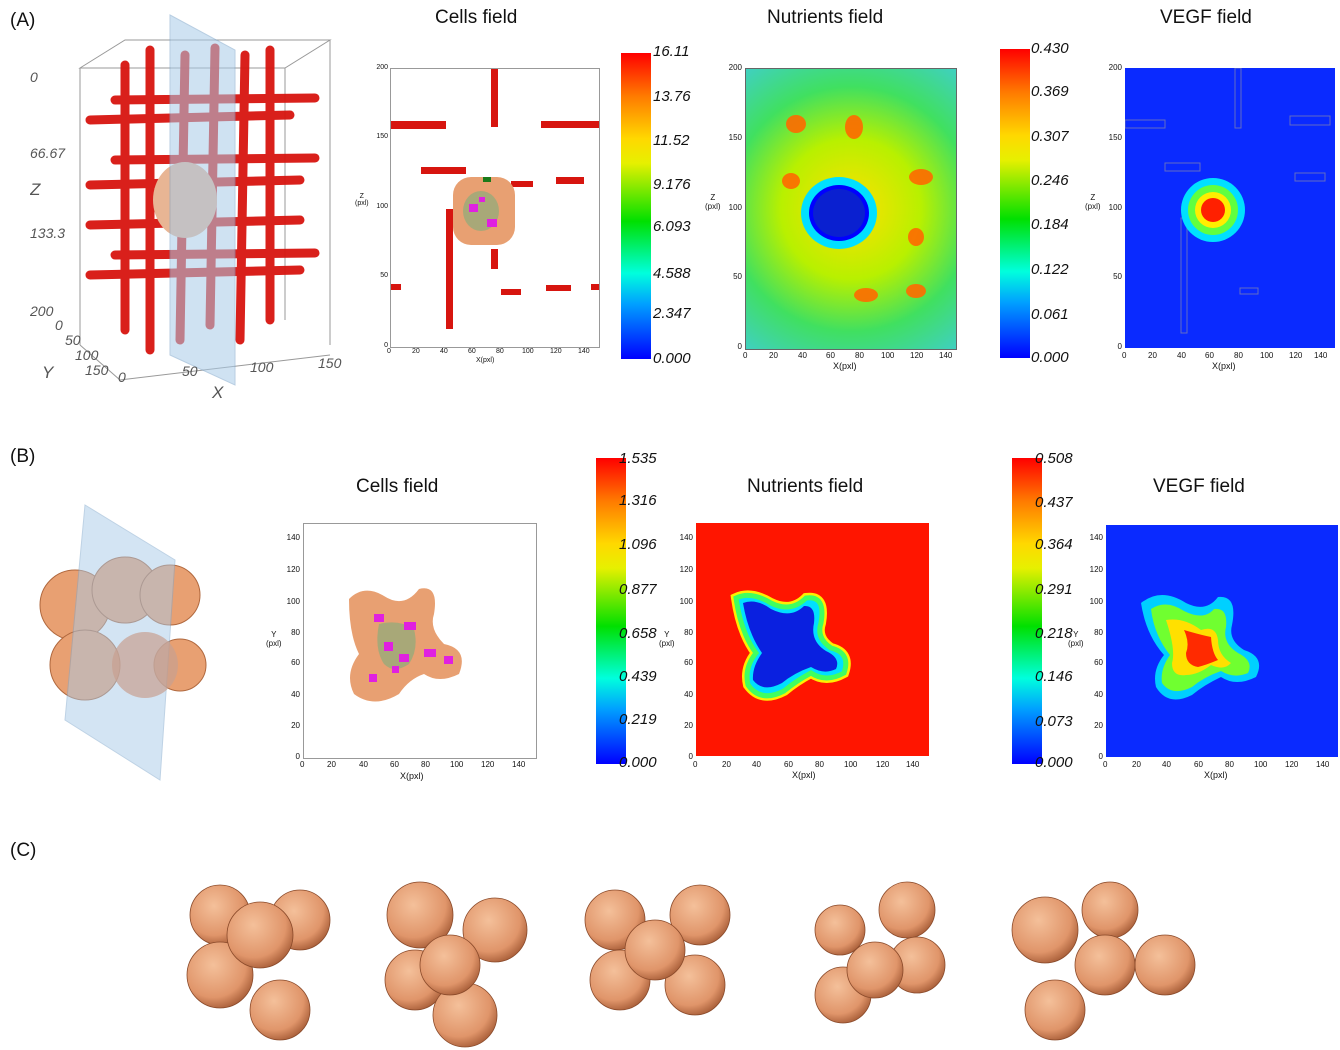 This screenshot has width=1340, height=1050. What do you see at coordinates (485, 360) in the screenshot?
I see `a-cells-xlabel: X(pxl)` at bounding box center [485, 360].